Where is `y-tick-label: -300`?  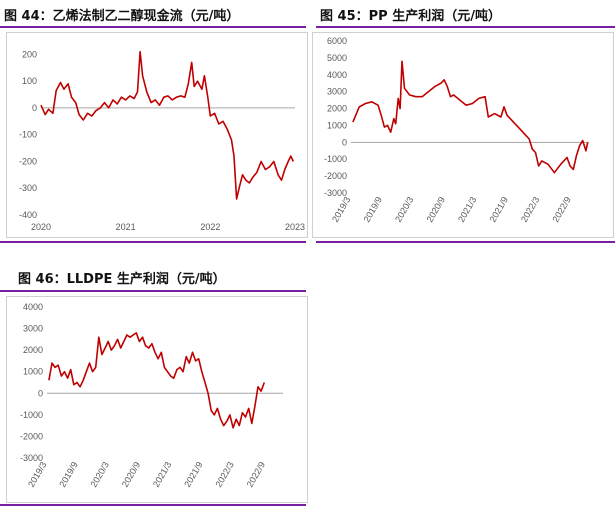 y-tick-label: -300 is located at coordinates (28, 188).